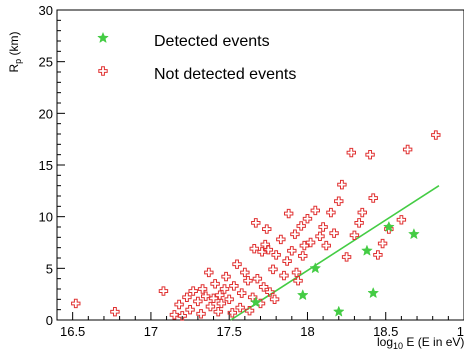 The width and height of the screenshot is (464, 353). Describe the element at coordinates (46, 165) in the screenshot. I see `y-tick-label: 15` at that location.